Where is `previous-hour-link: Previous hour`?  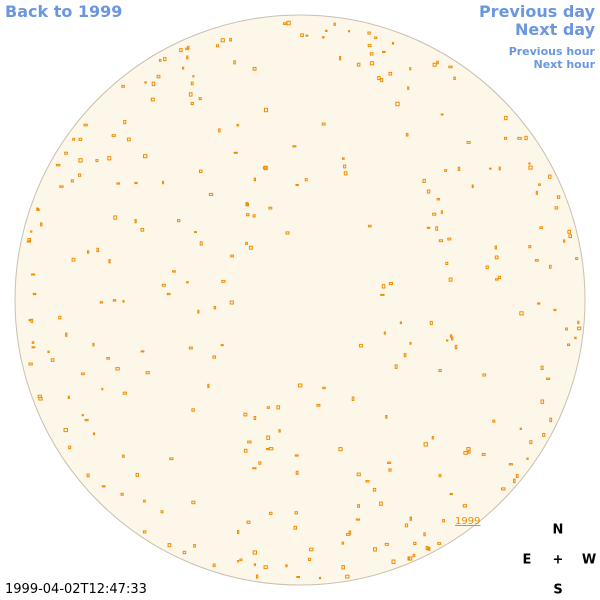 previous-hour-link: Previous hour is located at coordinates (551, 51).